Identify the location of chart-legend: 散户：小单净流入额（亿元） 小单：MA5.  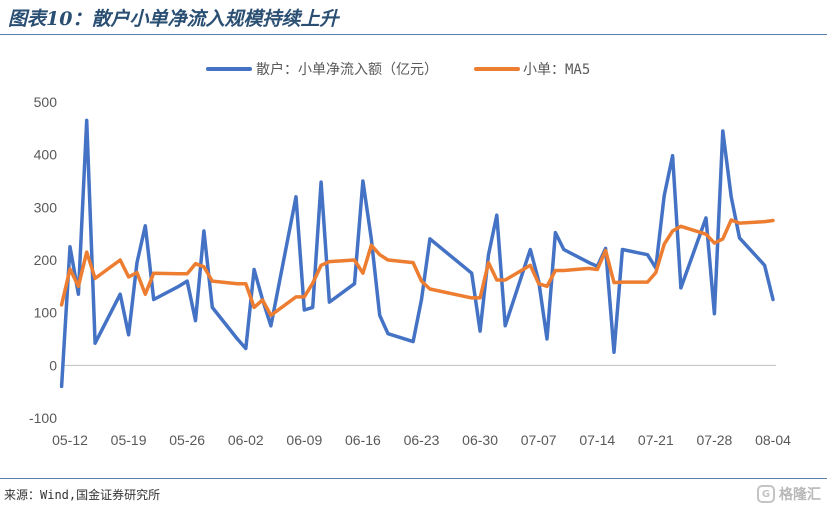
(398, 69).